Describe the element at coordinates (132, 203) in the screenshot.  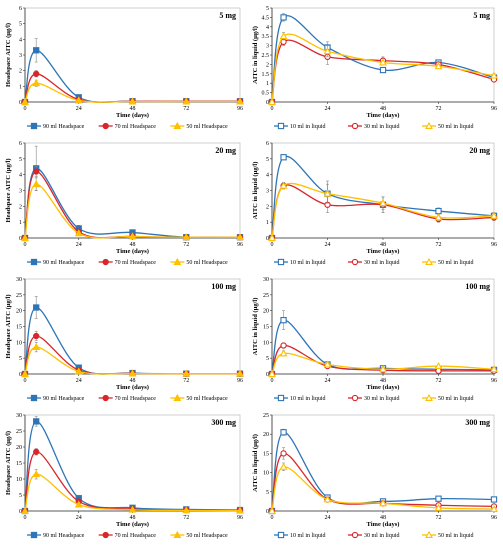
I see `series-line` at that location.